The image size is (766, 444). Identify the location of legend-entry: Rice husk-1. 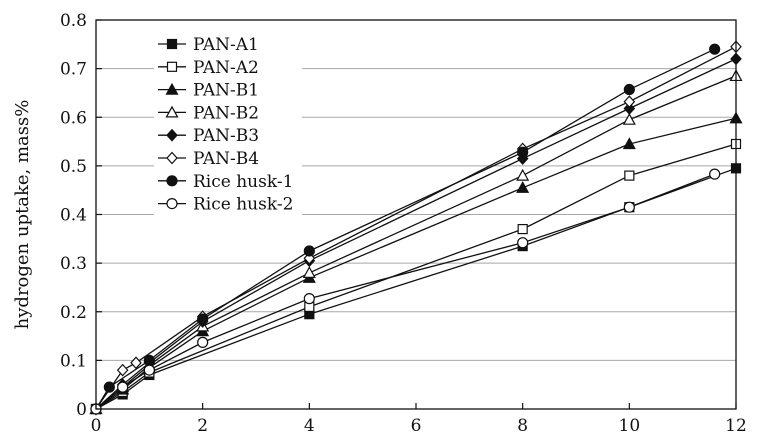
(225, 182).